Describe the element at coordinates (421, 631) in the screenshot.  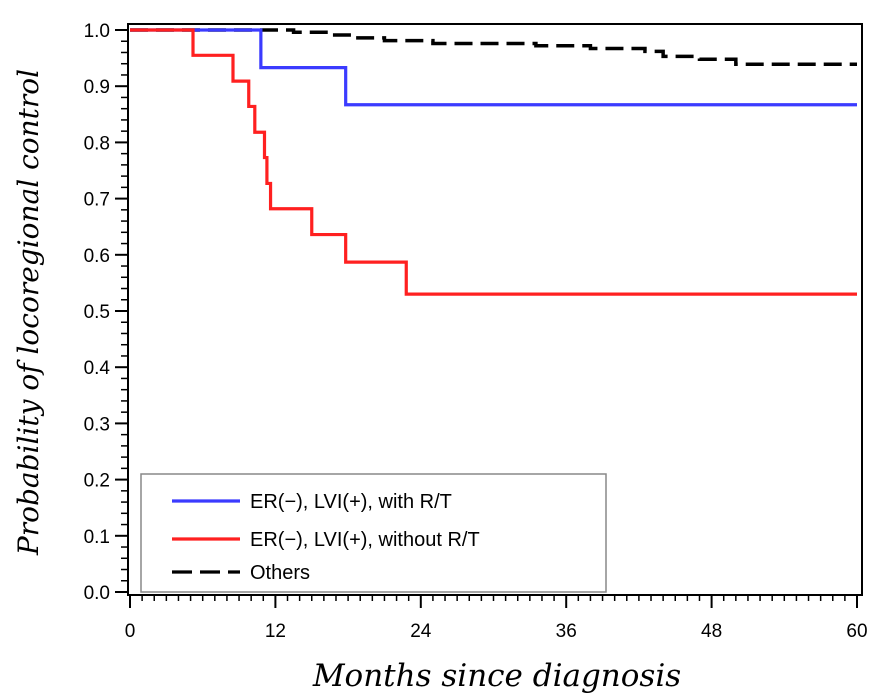
I see `x-tick-label: 24` at that location.